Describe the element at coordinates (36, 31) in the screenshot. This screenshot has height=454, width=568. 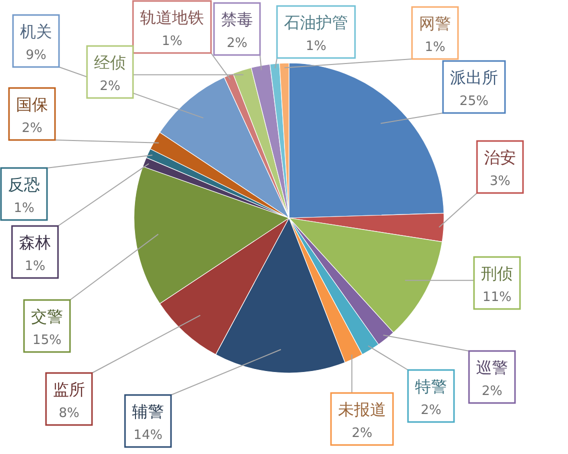
I see `slice-label: 机关` at that location.